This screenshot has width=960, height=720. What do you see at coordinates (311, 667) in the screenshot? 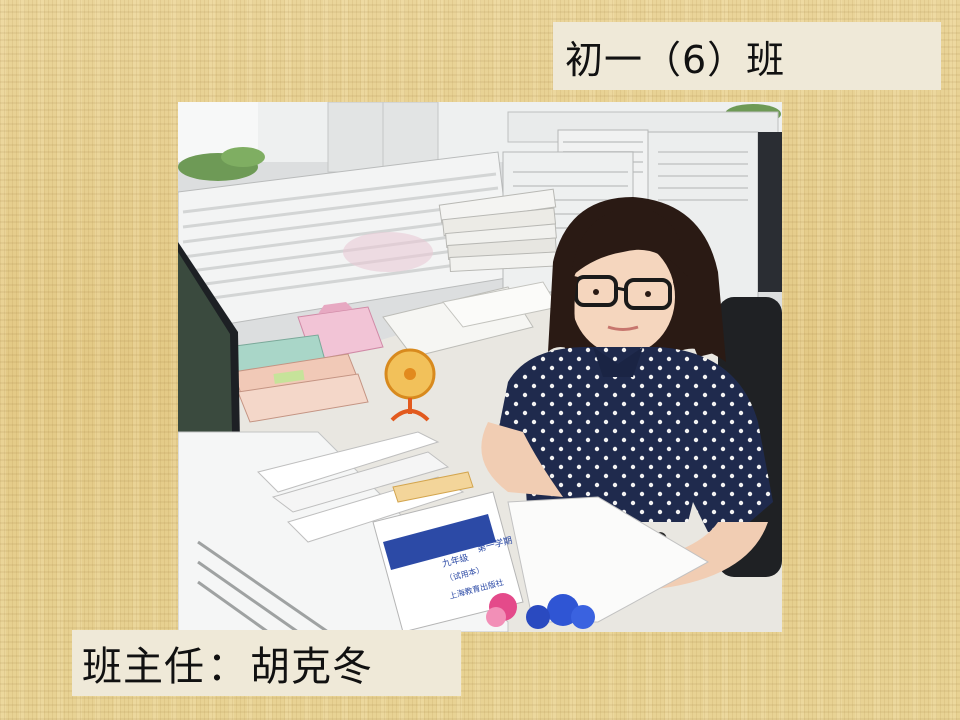
I see `teacher-name: 胡克冬` at bounding box center [311, 667].